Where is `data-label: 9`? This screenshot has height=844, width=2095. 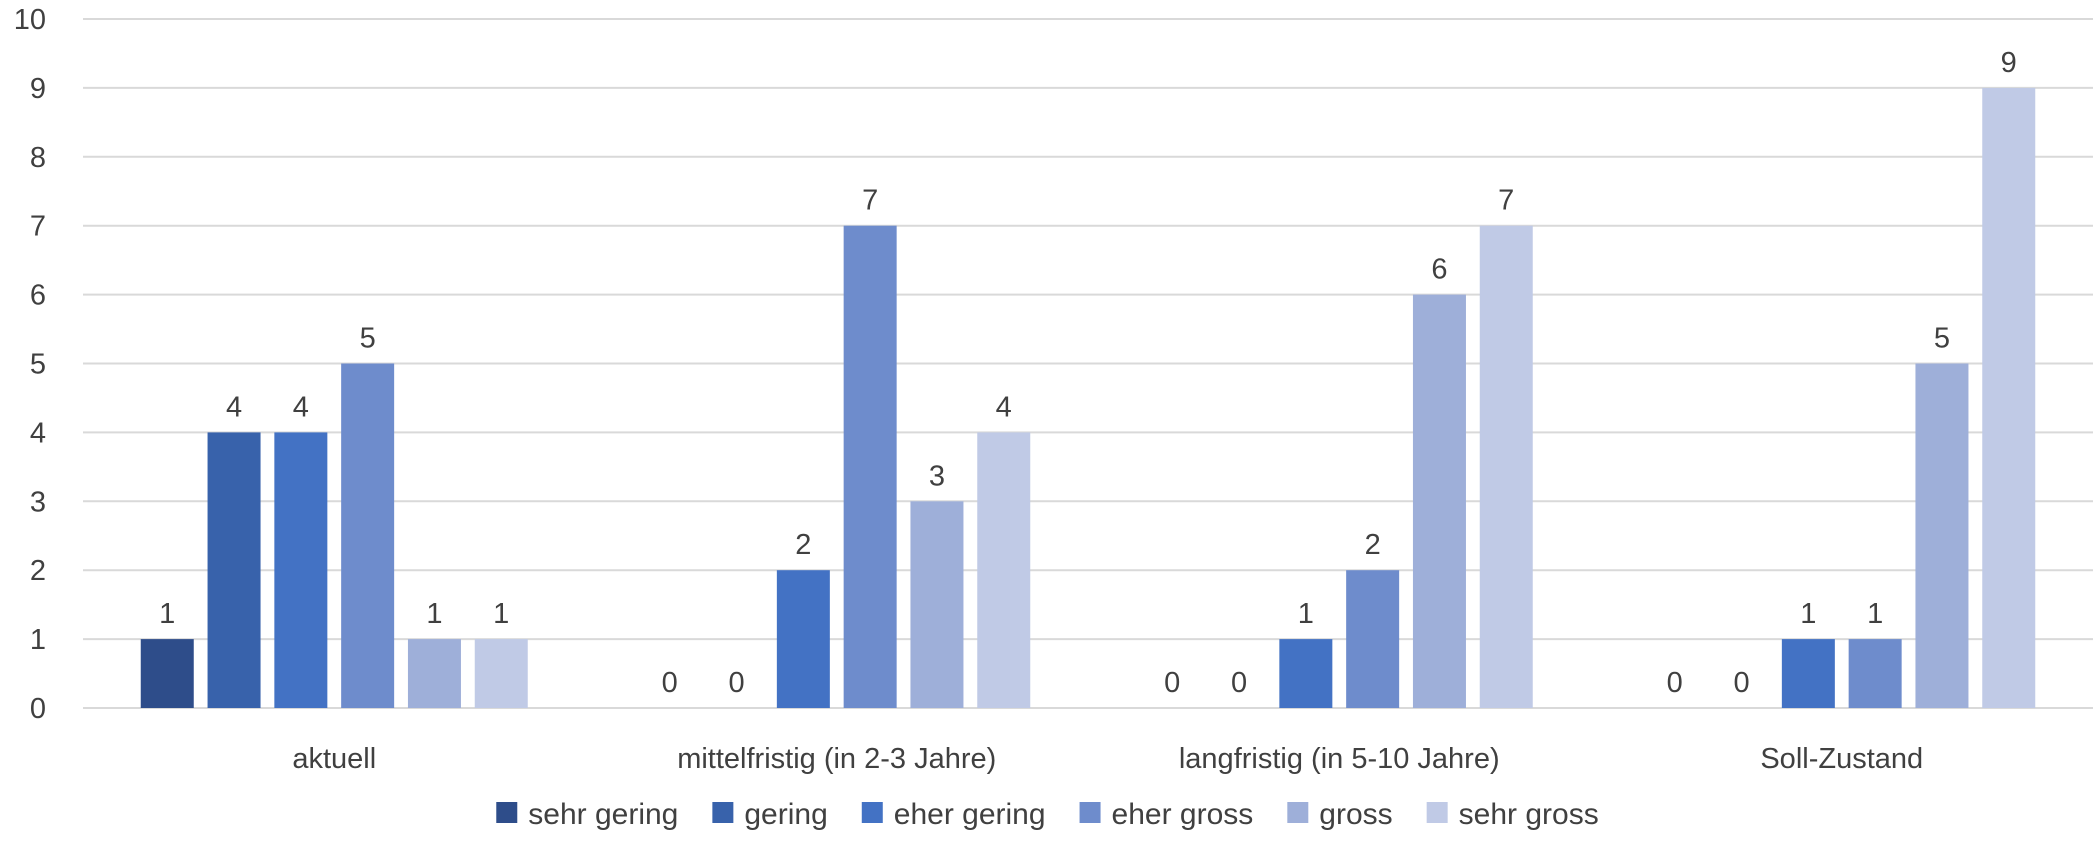
data-label: 9 is located at coordinates (2009, 63).